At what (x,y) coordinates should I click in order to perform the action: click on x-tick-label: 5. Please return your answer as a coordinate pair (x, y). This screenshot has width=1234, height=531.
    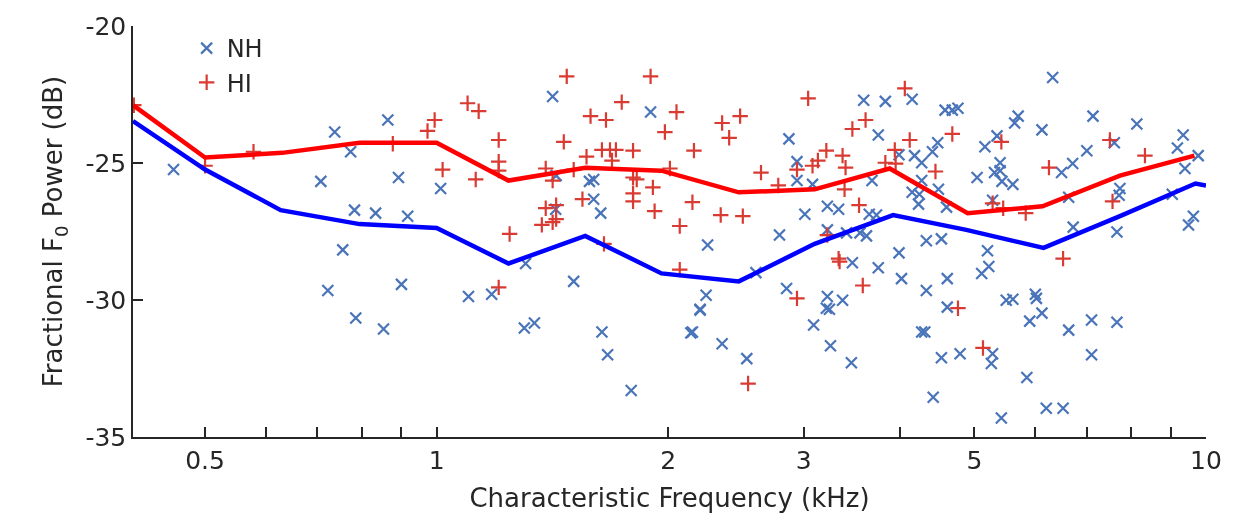
    Looking at the image, I should click on (974, 460).